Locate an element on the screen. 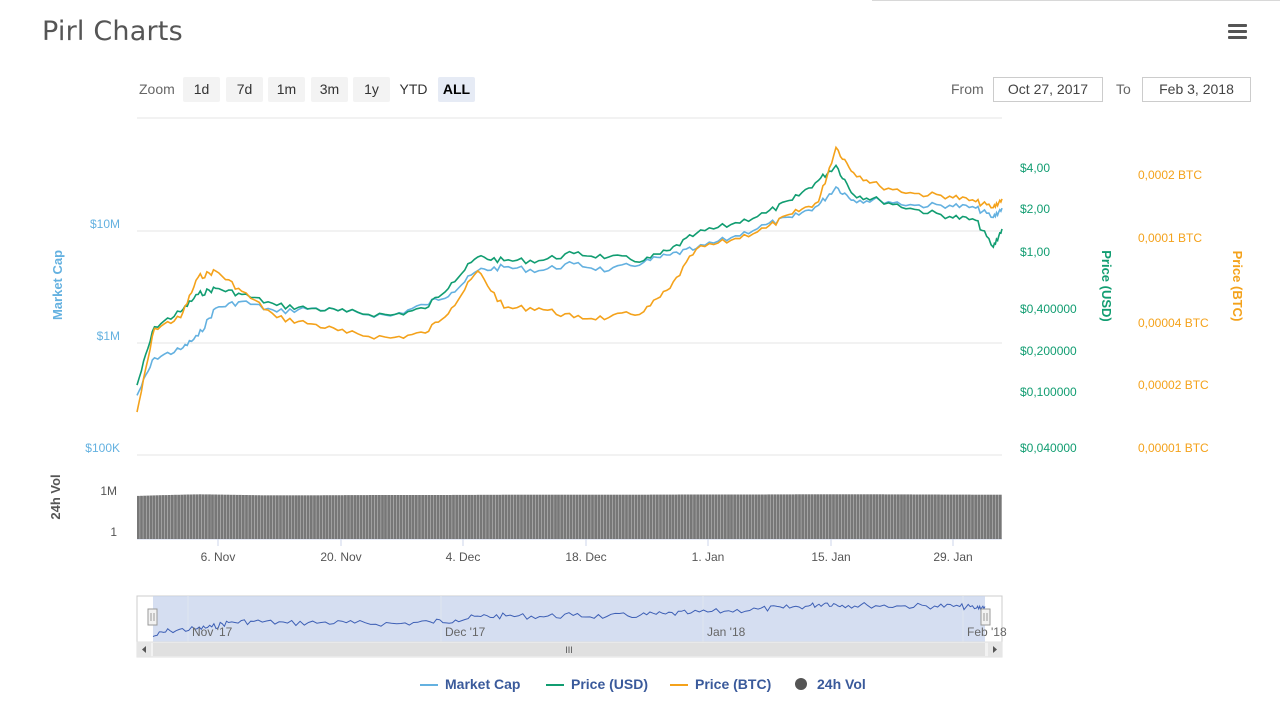 The image size is (1280, 704). x-tick: 29. Jan is located at coordinates (952, 557).